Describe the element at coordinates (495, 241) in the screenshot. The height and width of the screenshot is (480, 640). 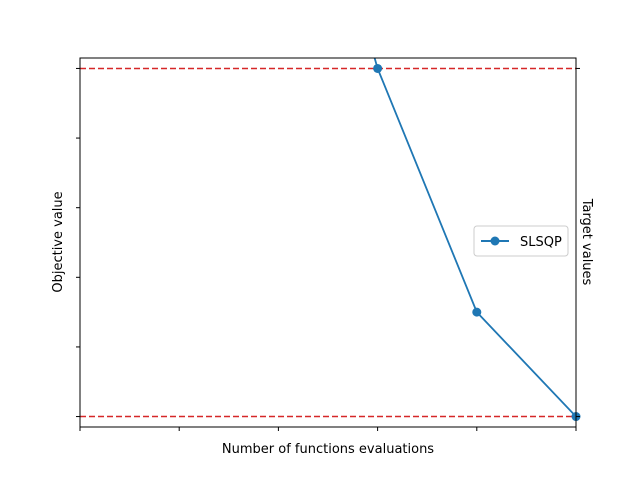
I see `legend-marker-swatch` at that location.